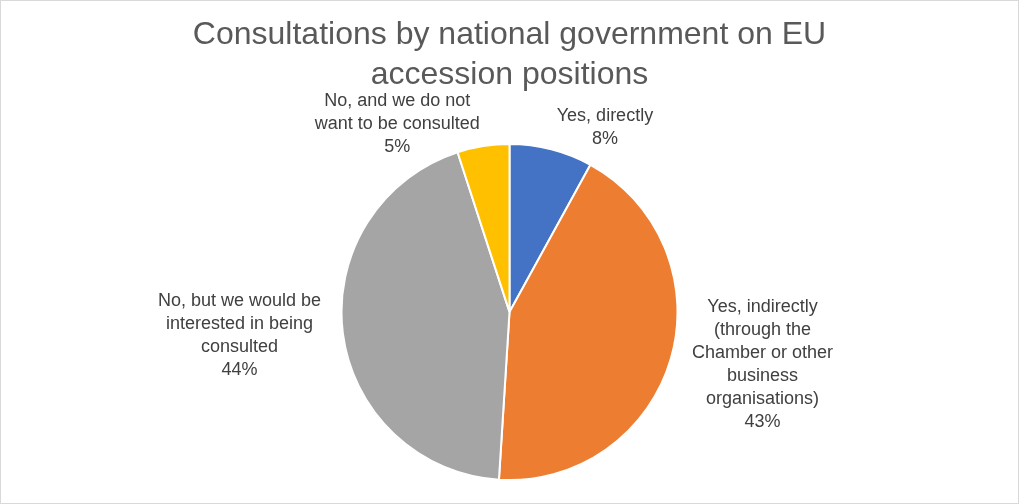  I want to click on slice-label: No, but we would be interested in being consulted, so click(239, 323).